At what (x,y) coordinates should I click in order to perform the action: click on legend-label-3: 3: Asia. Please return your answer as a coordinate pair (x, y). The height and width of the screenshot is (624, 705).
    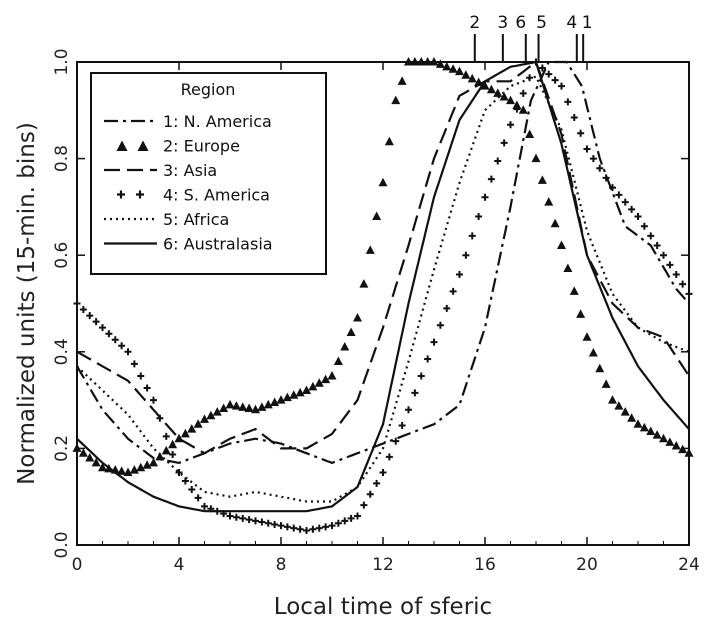
    Looking at the image, I should click on (190, 170).